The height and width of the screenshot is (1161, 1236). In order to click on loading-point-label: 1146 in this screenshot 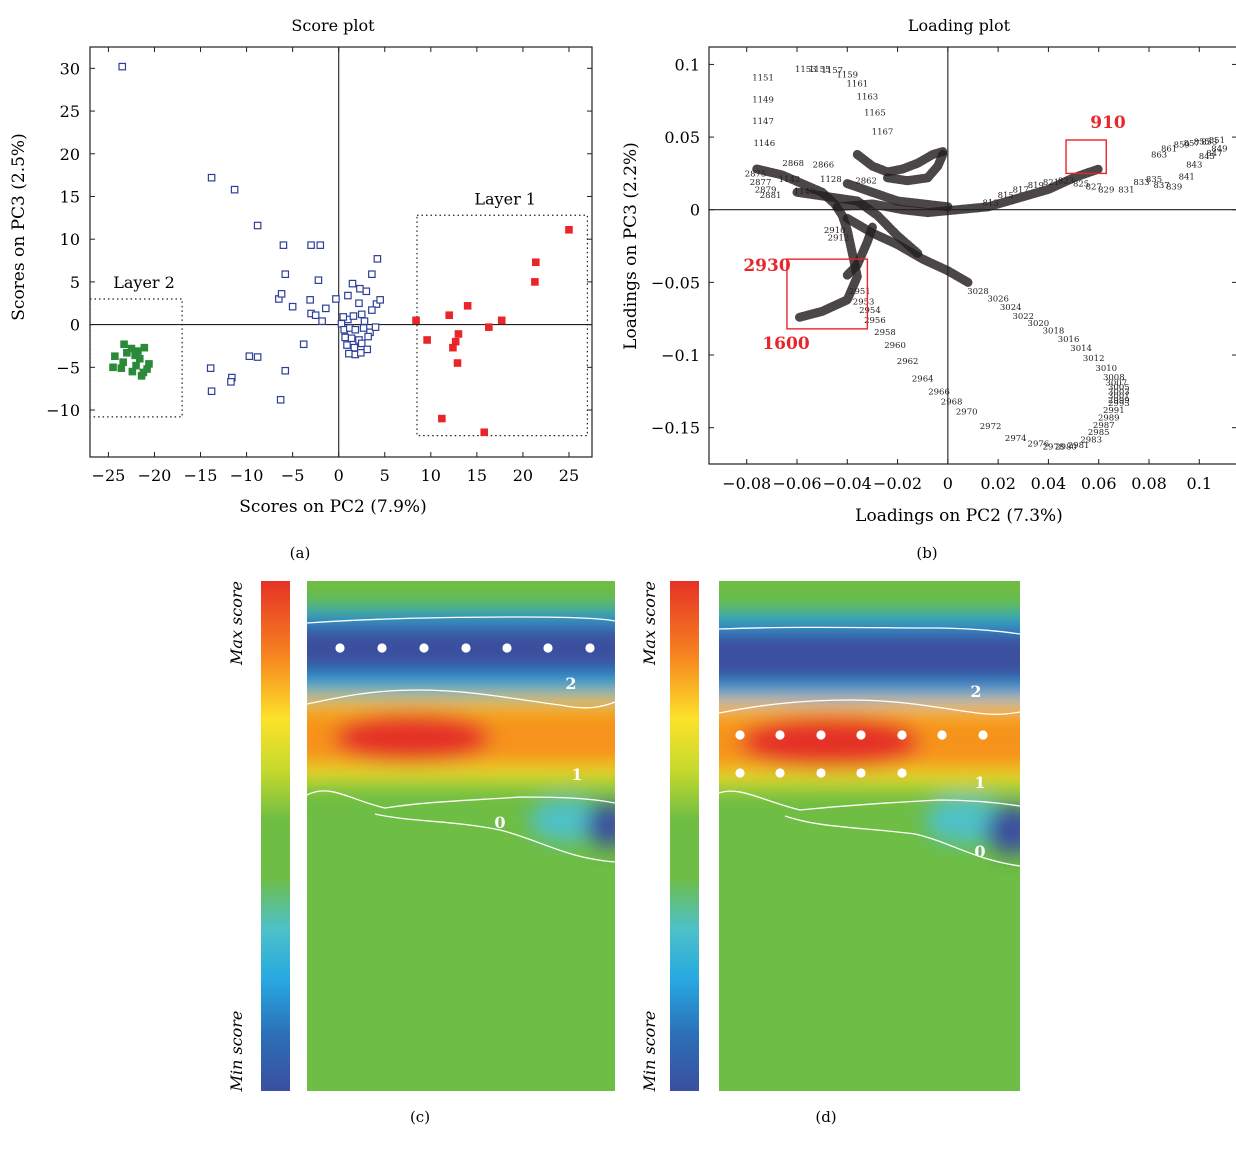, I will do `click(764, 144)`.